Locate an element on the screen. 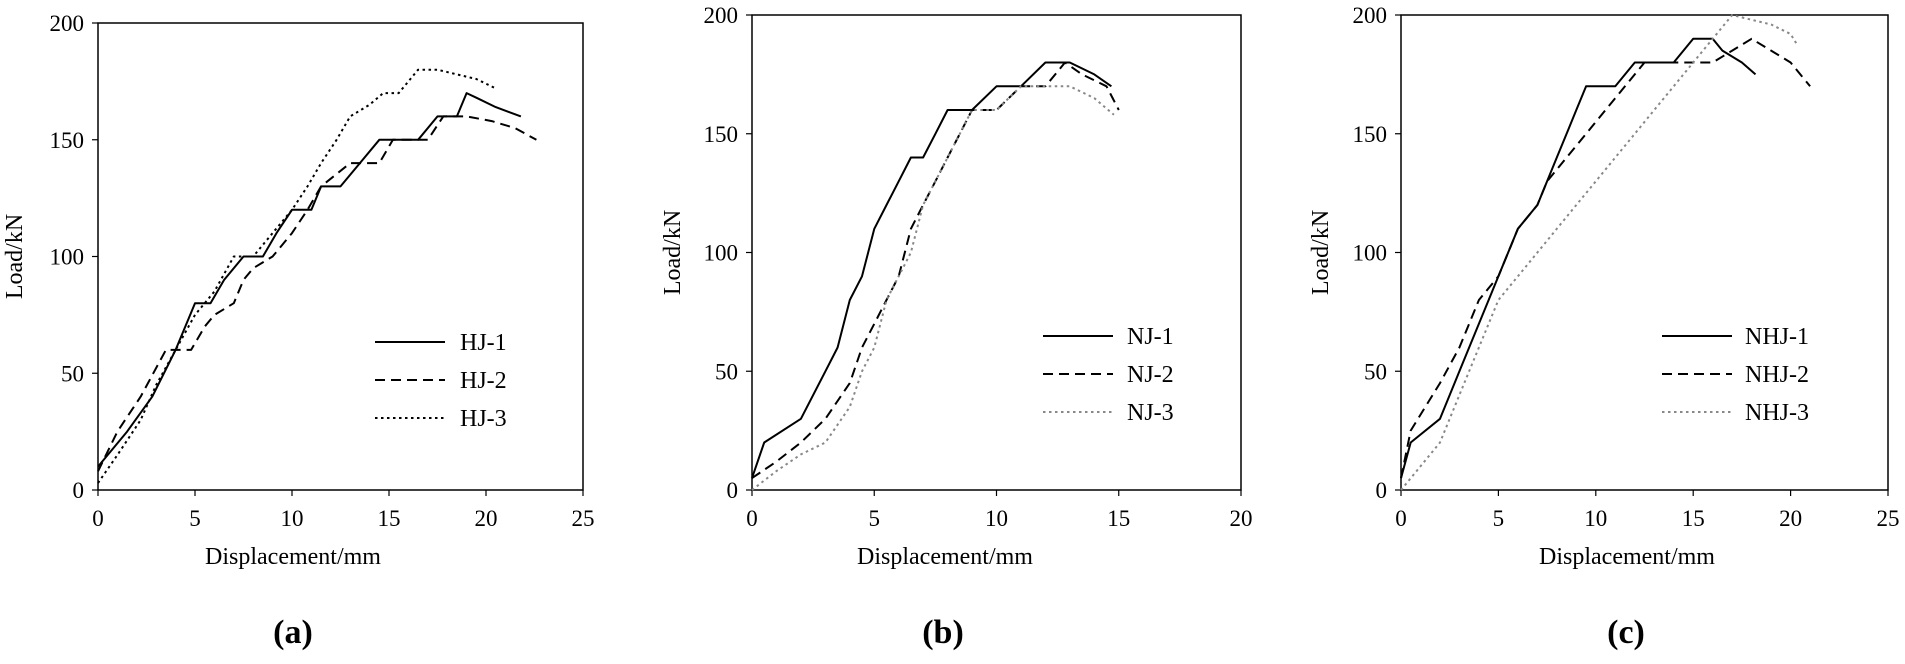  legend-label: NHJ-1 is located at coordinates (1777, 337).